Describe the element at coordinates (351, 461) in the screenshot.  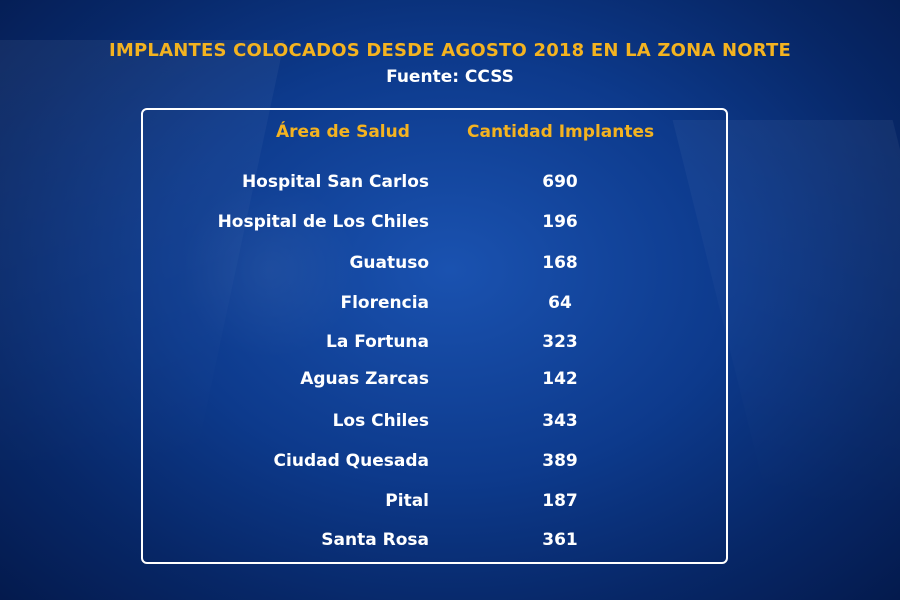
I see `row-area-name: Ciudad Quesada` at that location.